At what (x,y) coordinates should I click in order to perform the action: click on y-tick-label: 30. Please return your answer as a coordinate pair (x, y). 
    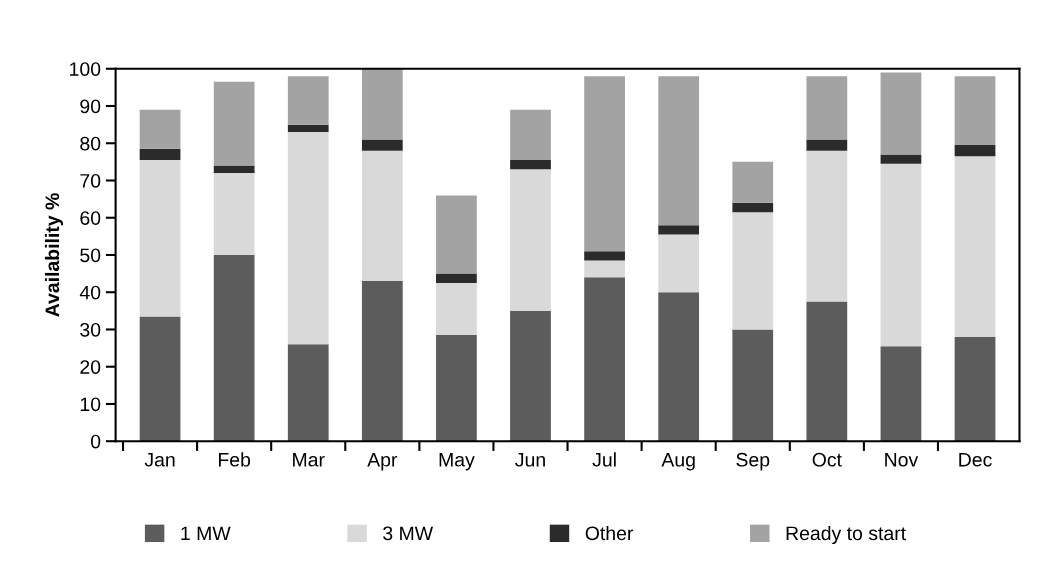
    Looking at the image, I should click on (90, 329).